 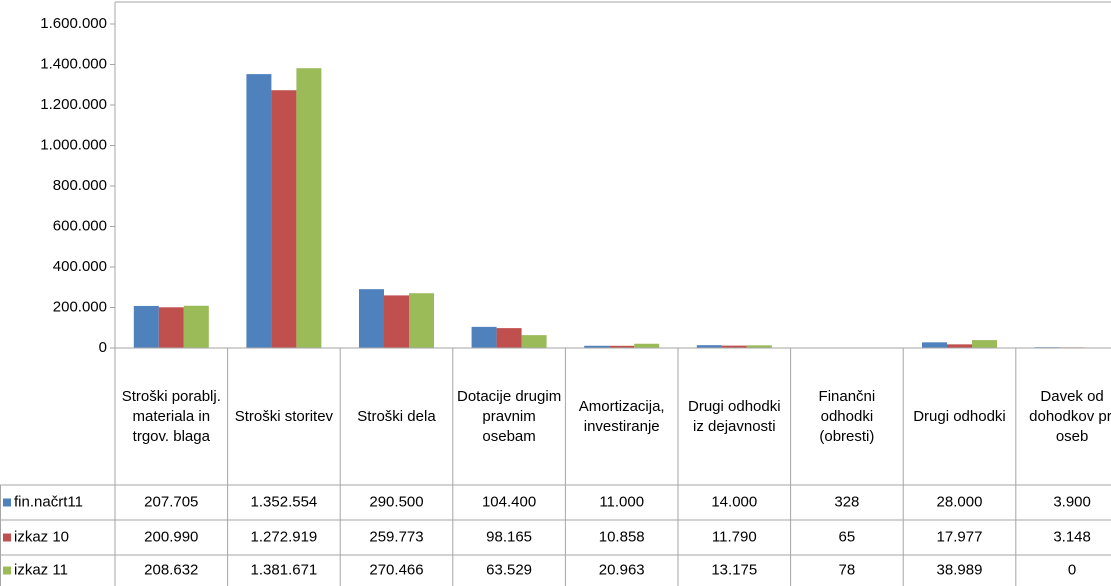 I want to click on data-label: 208.632, so click(x=171, y=569).